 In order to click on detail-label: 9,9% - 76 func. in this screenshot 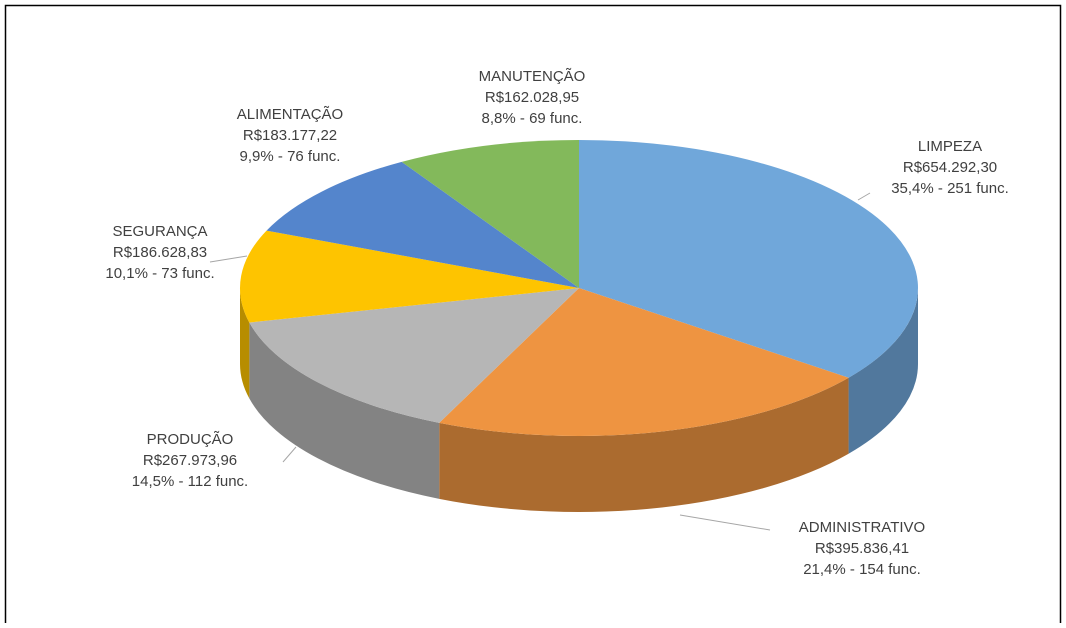, I will do `click(290, 156)`.